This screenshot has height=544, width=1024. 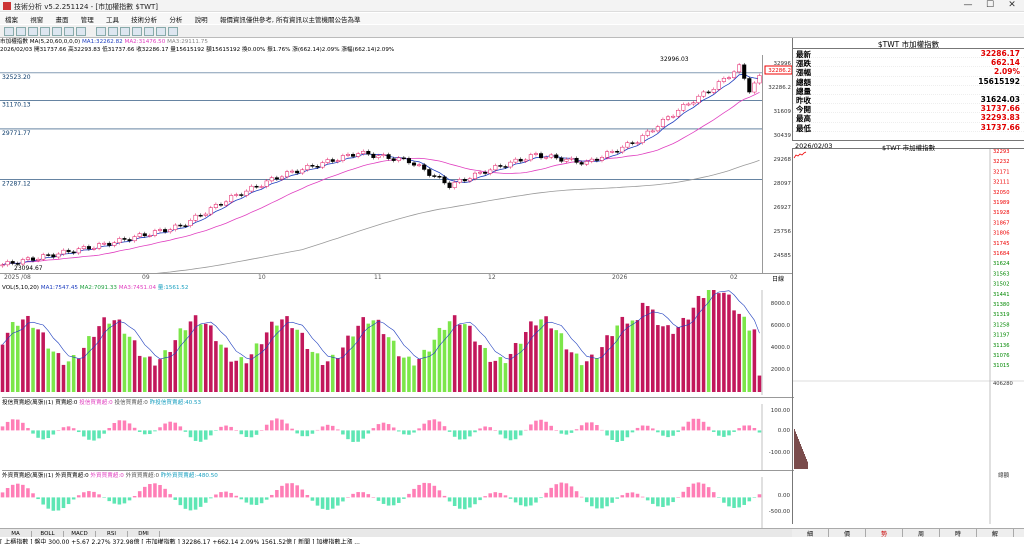 I want to click on menu-file: 檔案, so click(x=11, y=20).